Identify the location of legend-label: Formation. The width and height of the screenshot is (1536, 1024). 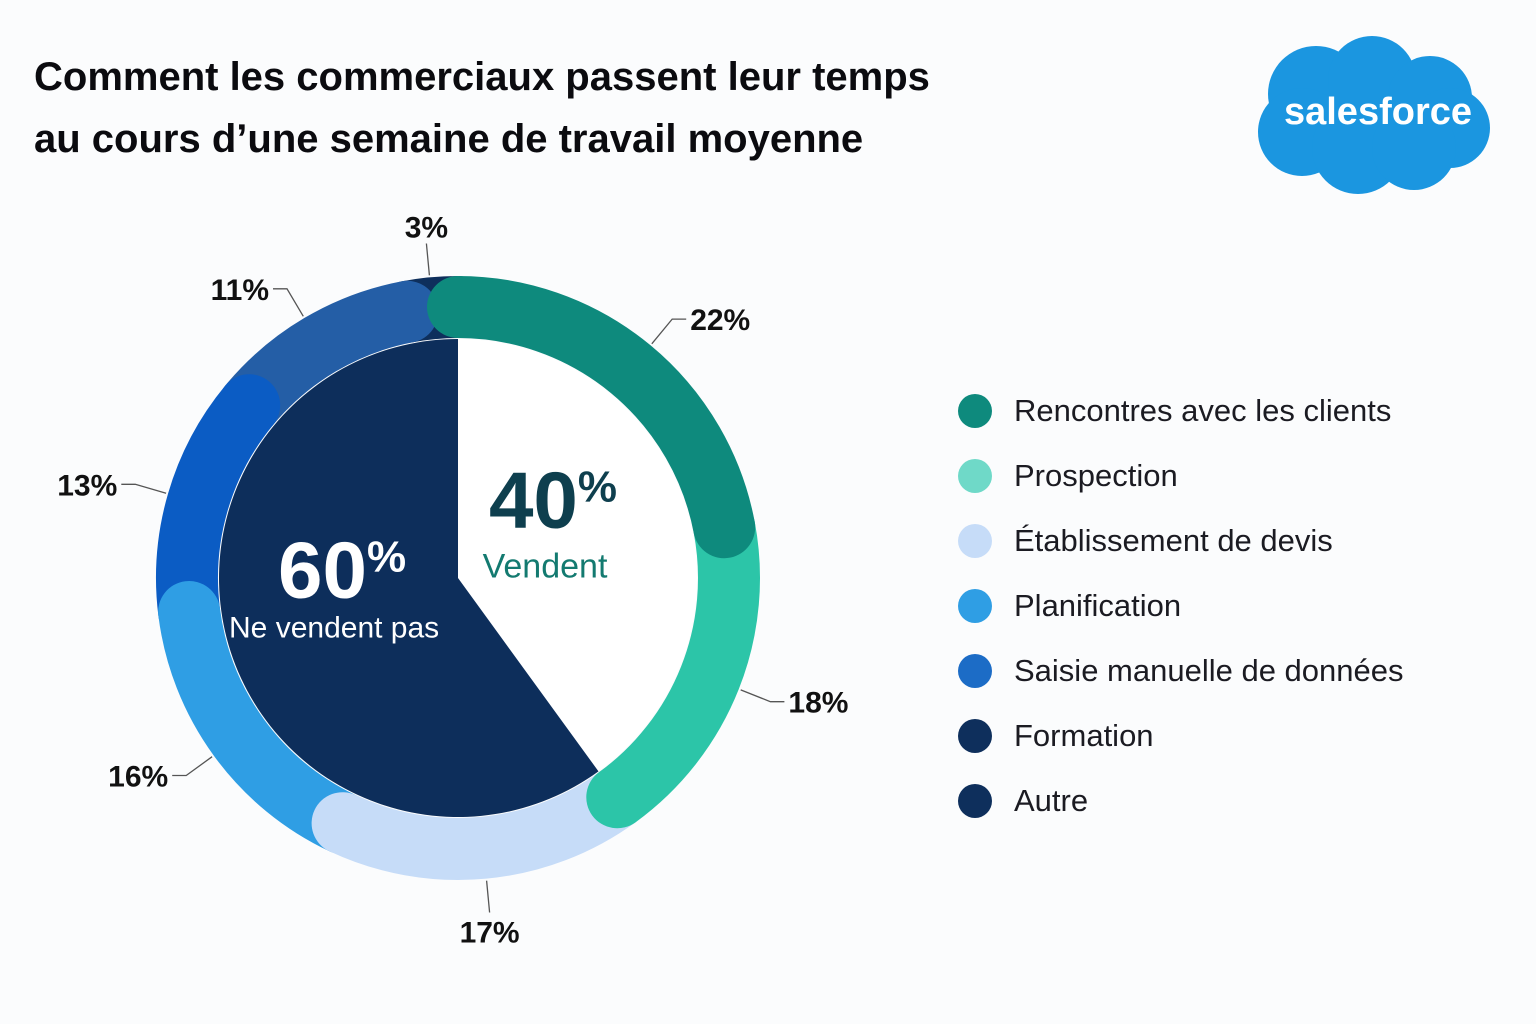
(1084, 735).